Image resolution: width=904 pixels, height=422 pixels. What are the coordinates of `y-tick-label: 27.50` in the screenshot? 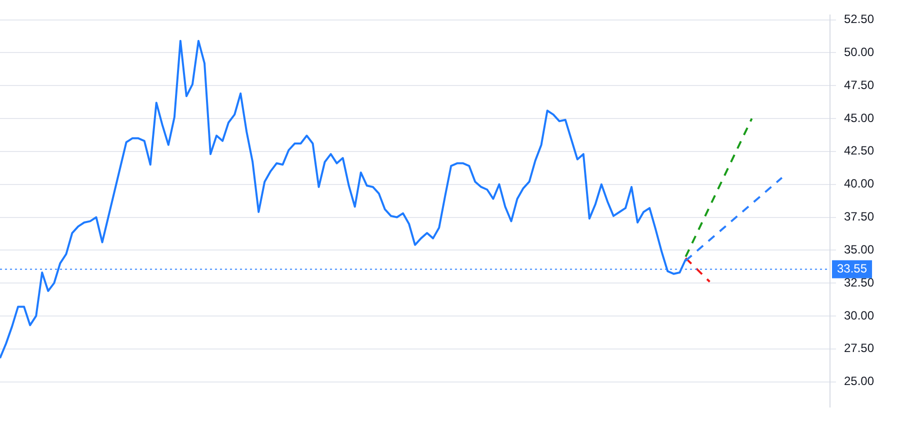 It's located at (859, 348).